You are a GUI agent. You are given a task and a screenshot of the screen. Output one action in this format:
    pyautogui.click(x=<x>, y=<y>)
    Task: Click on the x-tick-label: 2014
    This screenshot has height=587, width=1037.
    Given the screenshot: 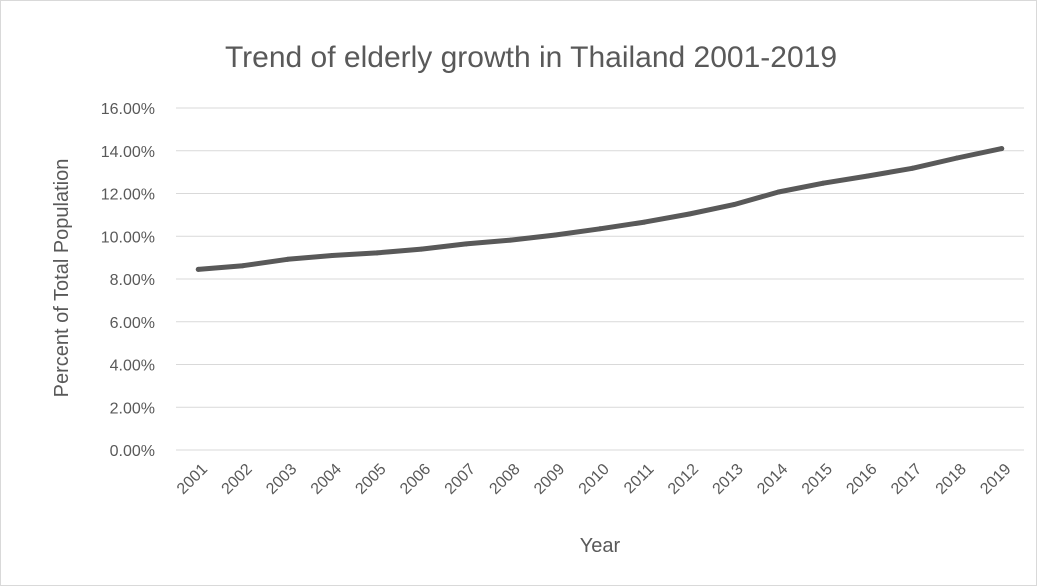 What is the action you would take?
    pyautogui.click(x=772, y=479)
    